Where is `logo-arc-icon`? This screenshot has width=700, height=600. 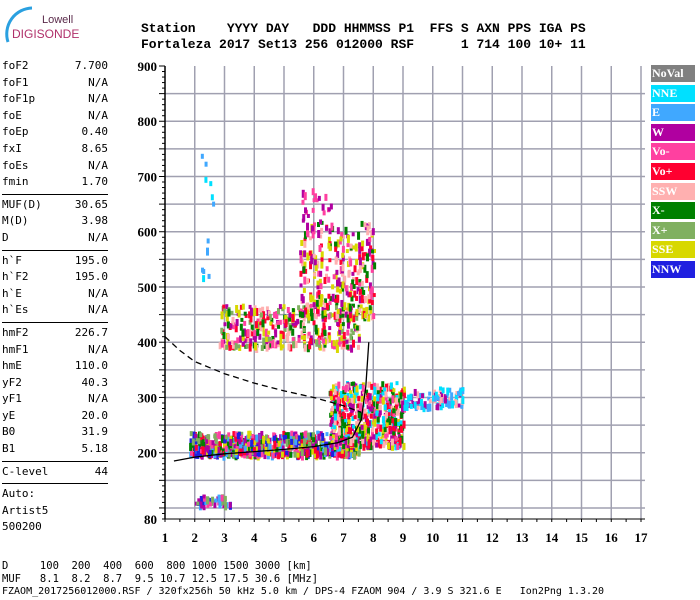 logo-arc-icon is located at coordinates (19, 24).